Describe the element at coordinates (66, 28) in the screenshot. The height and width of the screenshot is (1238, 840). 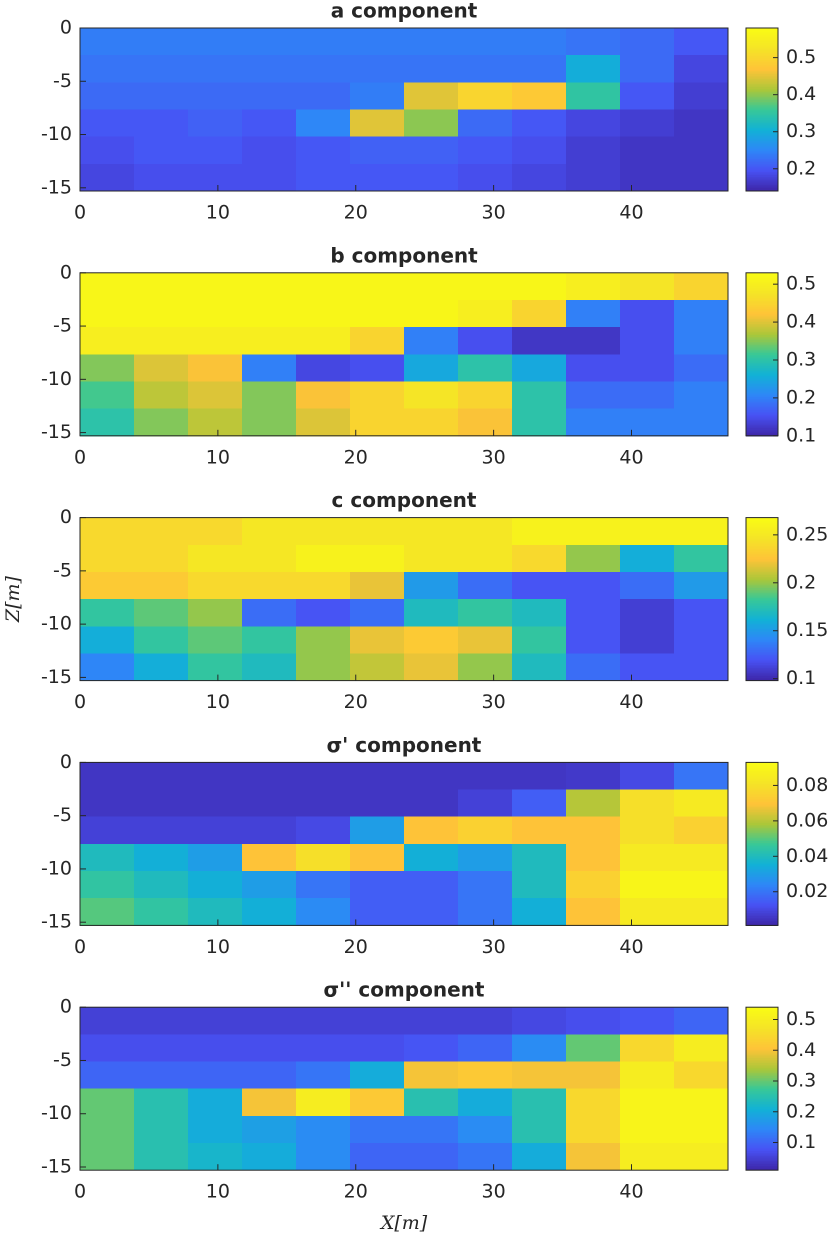
I see `y-tick-label: 0` at that location.